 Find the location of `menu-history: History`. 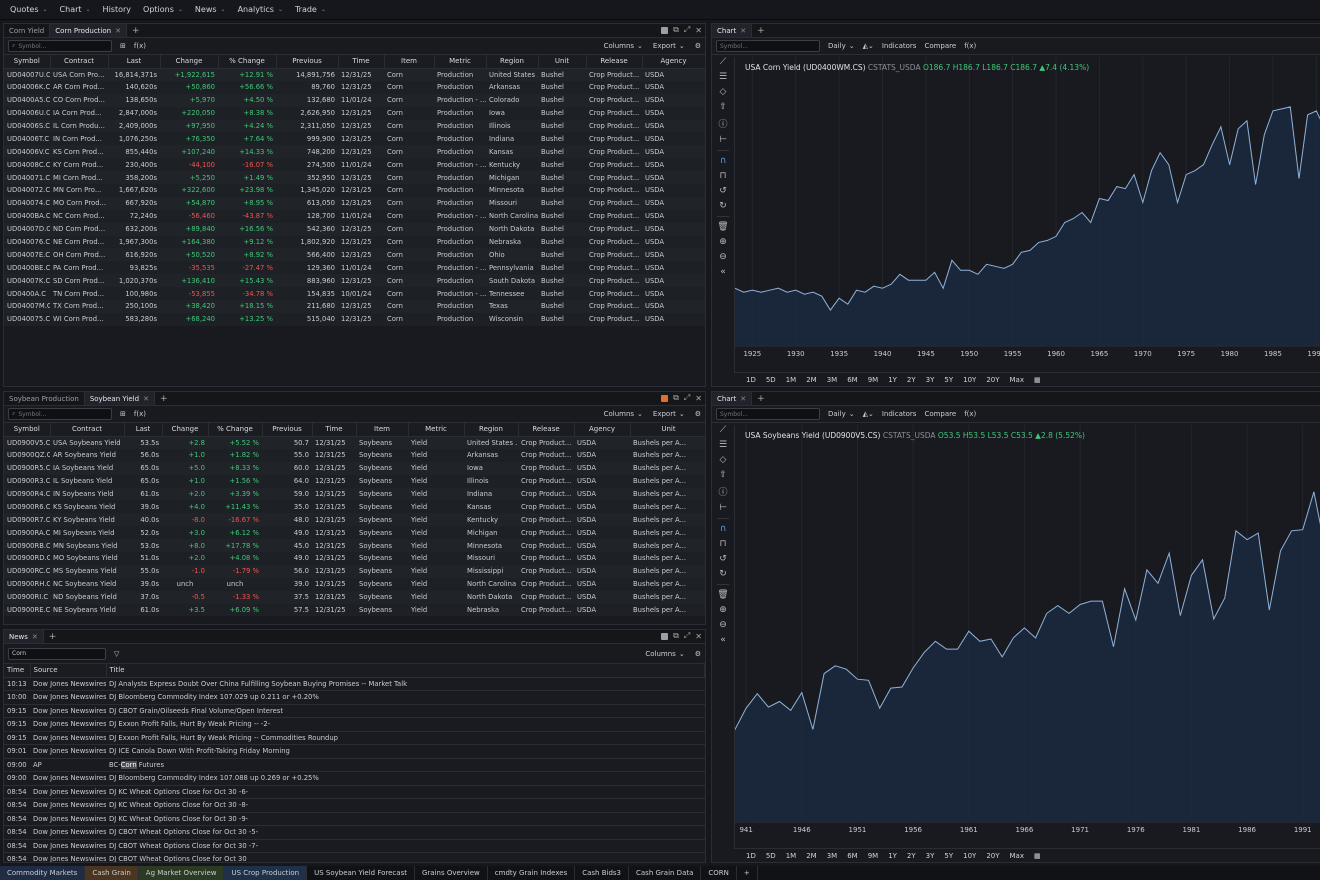

menu-history: History is located at coordinates (117, 9).